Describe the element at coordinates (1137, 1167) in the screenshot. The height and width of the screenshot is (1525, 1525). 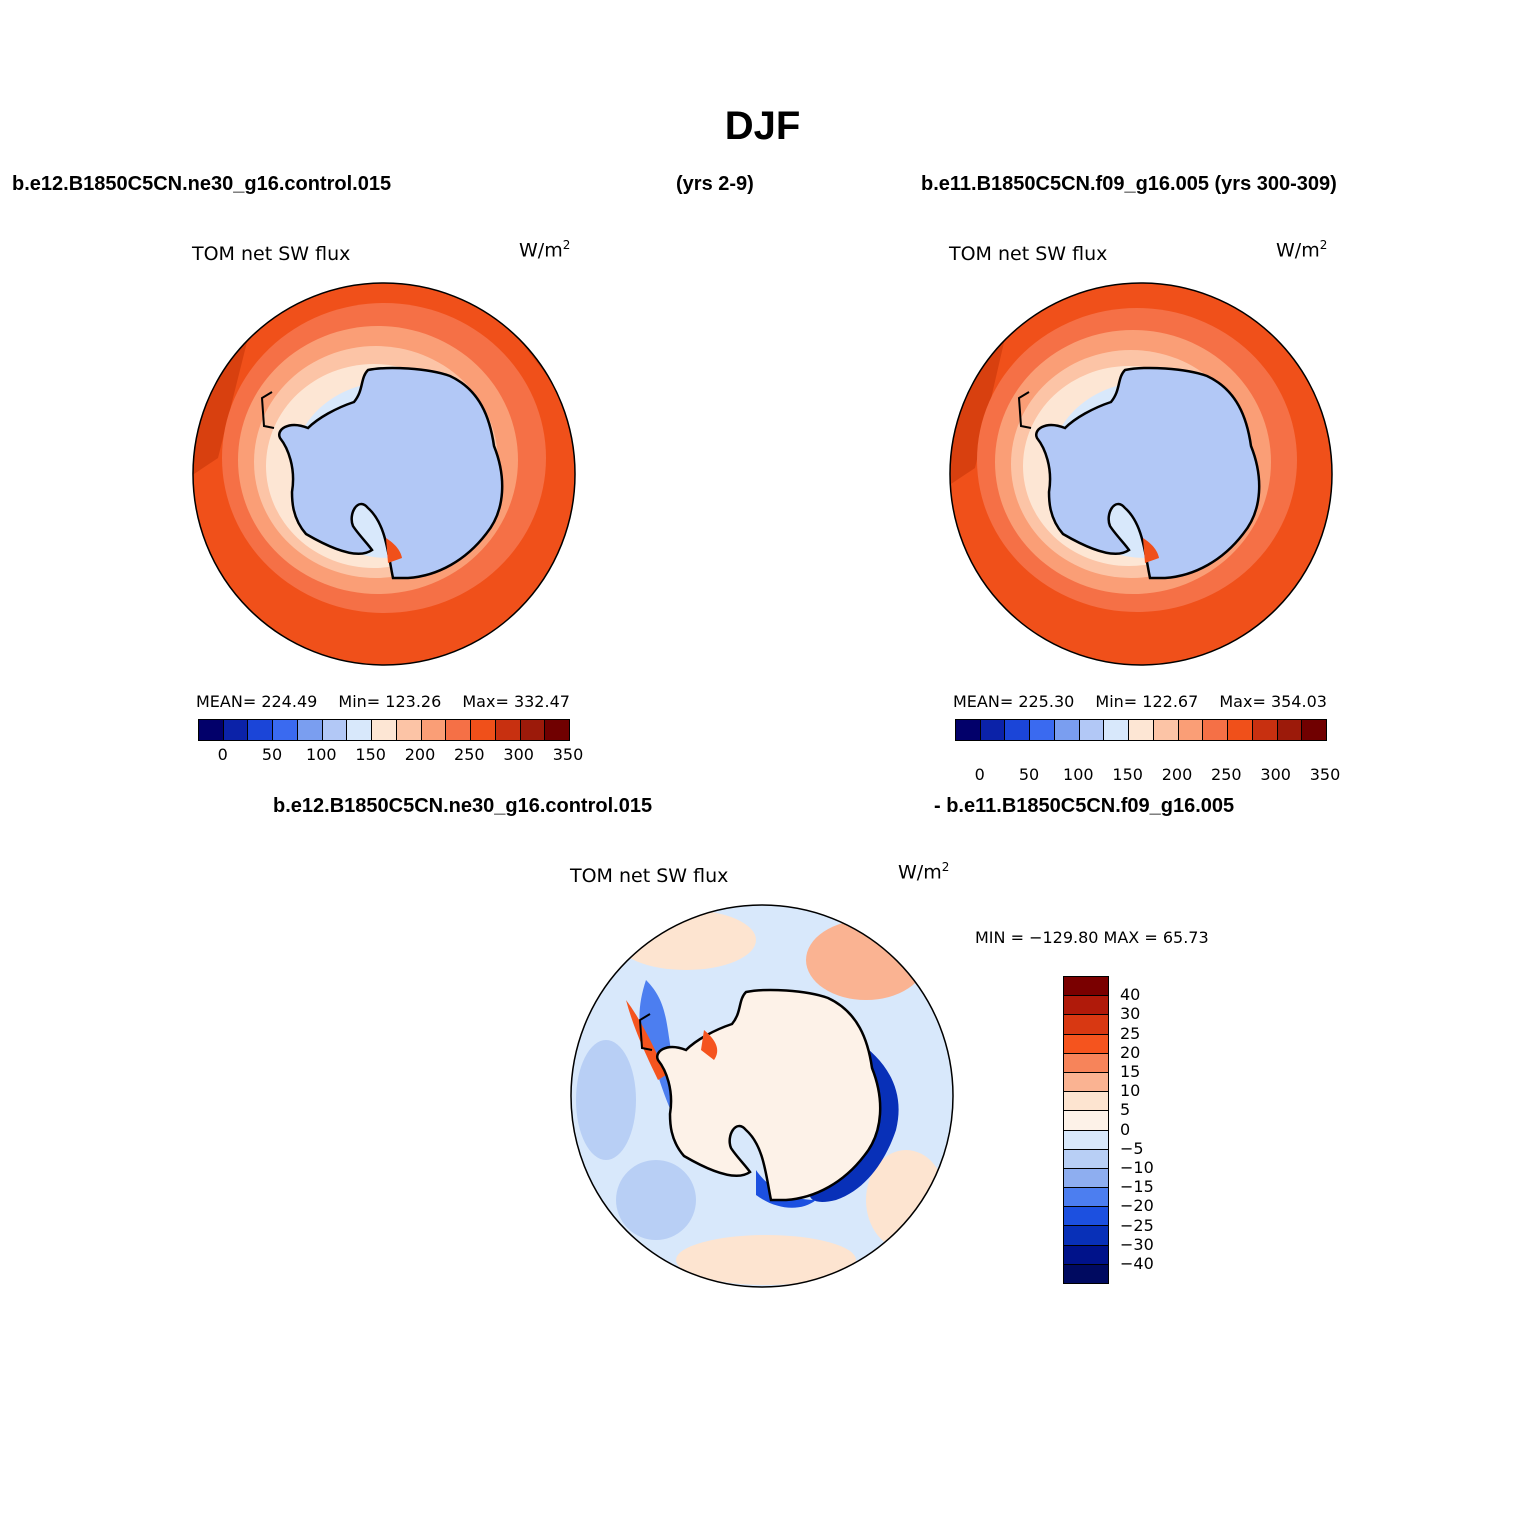
I see `colorbar-tick-label: −10` at that location.